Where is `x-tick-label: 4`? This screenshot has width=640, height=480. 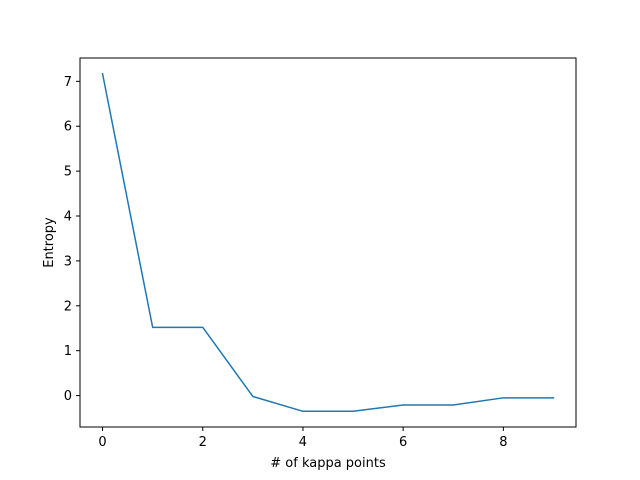 x-tick-label: 4 is located at coordinates (303, 442).